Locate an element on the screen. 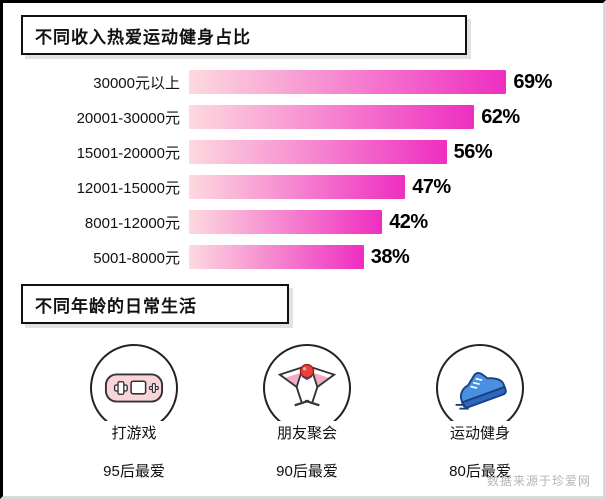 This screenshot has height=499, width=606. income-range-label: 12001-15000元 is located at coordinates (128, 188).